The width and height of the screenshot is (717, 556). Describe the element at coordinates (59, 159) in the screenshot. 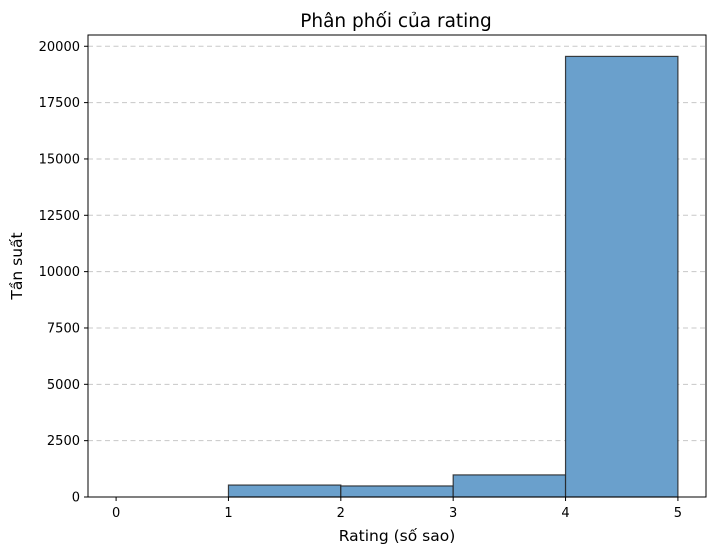

I see `y-tick-label: 15000` at that location.